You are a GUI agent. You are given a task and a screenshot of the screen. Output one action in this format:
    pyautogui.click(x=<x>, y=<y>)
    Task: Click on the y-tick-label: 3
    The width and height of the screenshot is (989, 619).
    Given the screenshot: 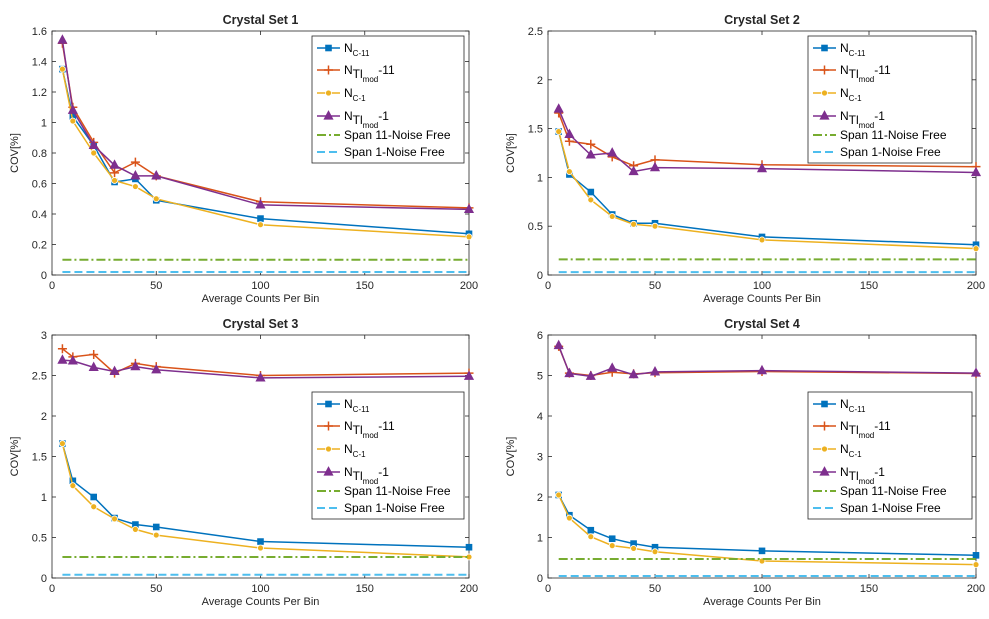 What is the action you would take?
    pyautogui.click(x=540, y=458)
    